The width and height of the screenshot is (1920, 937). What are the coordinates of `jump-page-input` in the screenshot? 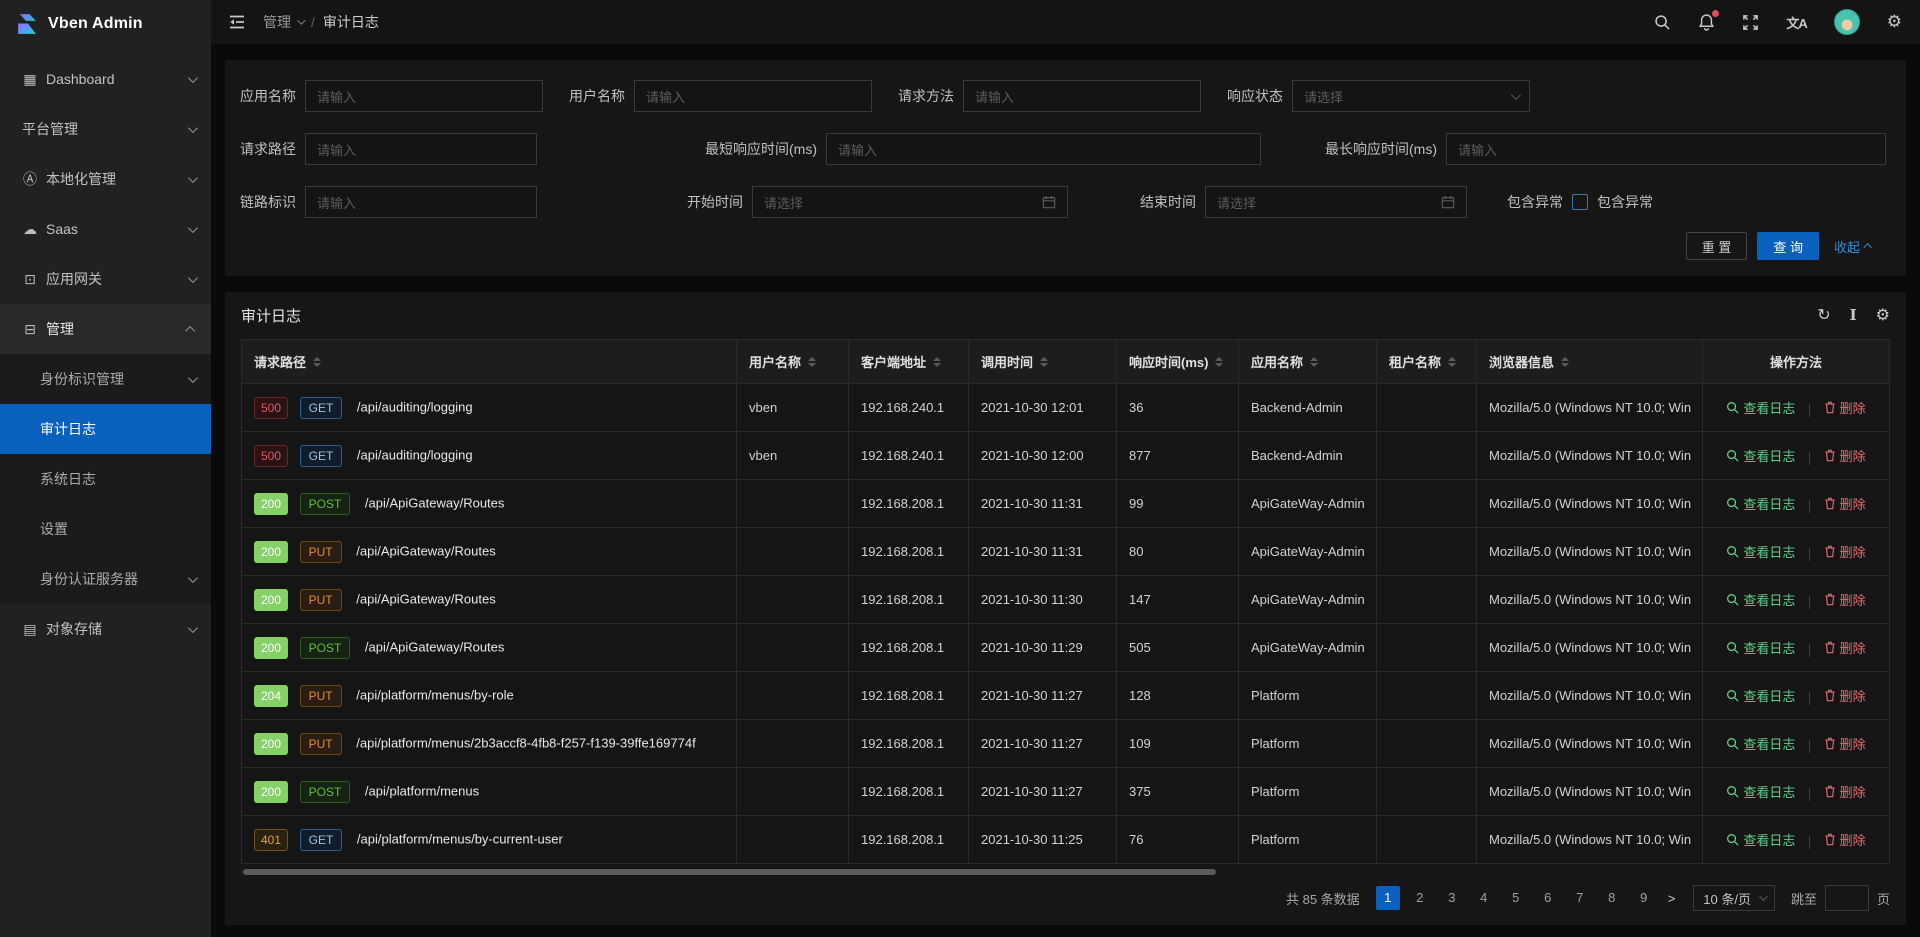 It's located at (1846, 898).